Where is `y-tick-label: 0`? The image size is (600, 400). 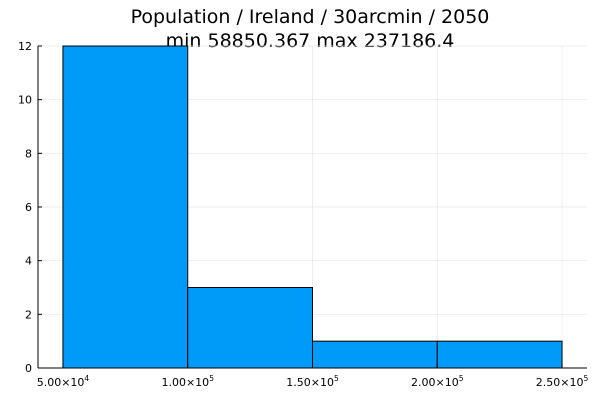 y-tick-label: 0 is located at coordinates (28, 368).